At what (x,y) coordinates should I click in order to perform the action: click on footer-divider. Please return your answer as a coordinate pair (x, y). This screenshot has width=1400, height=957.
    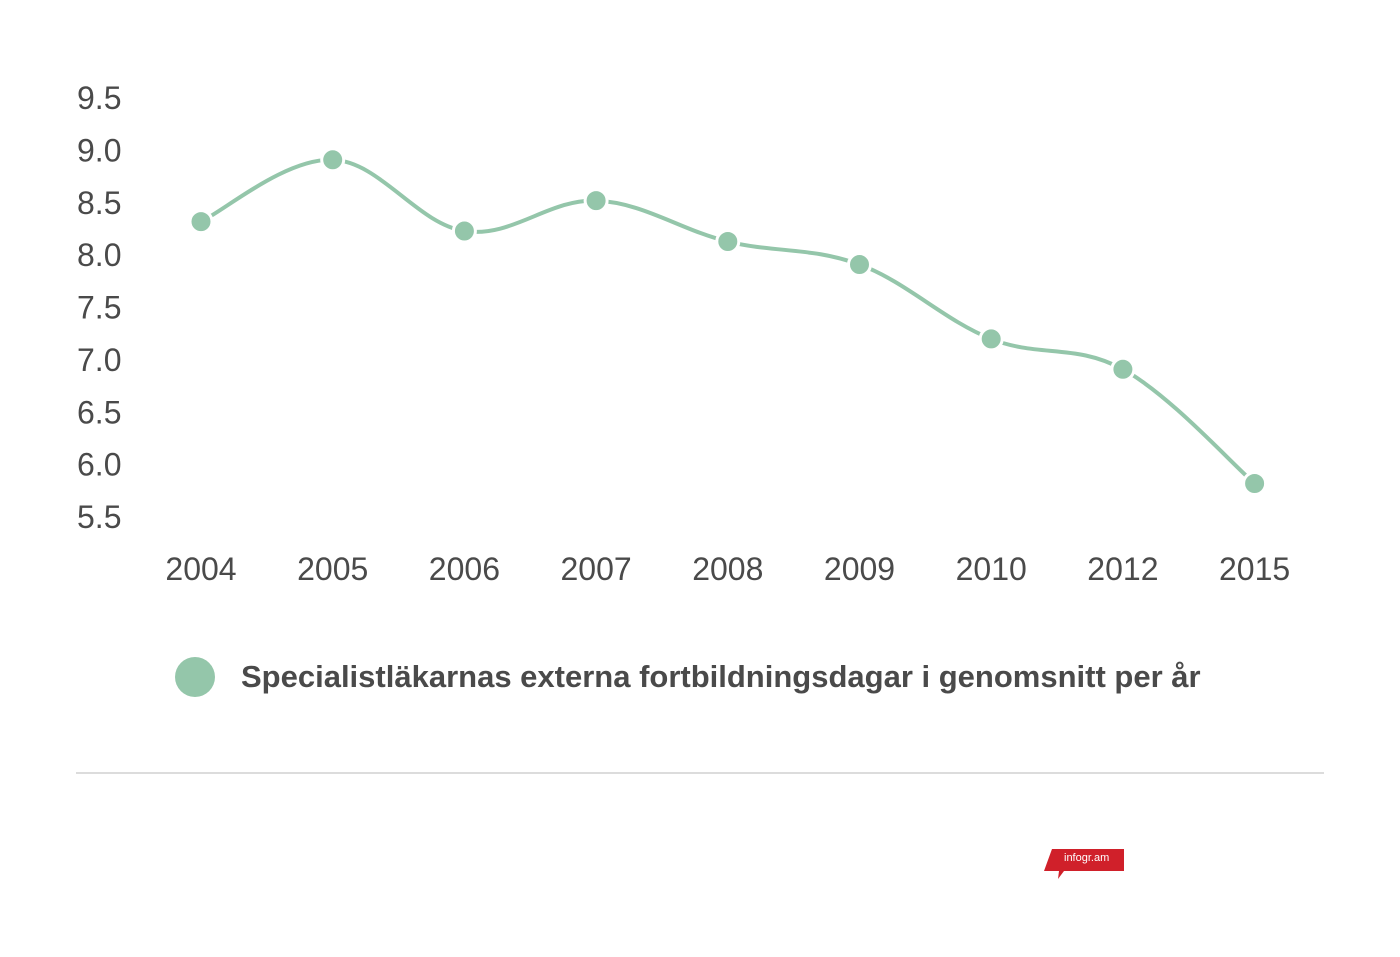
    Looking at the image, I should click on (700, 773).